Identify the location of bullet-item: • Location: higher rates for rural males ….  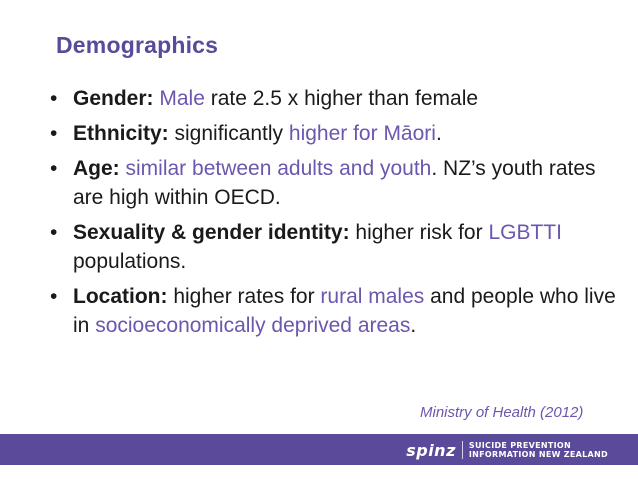
(336, 311).